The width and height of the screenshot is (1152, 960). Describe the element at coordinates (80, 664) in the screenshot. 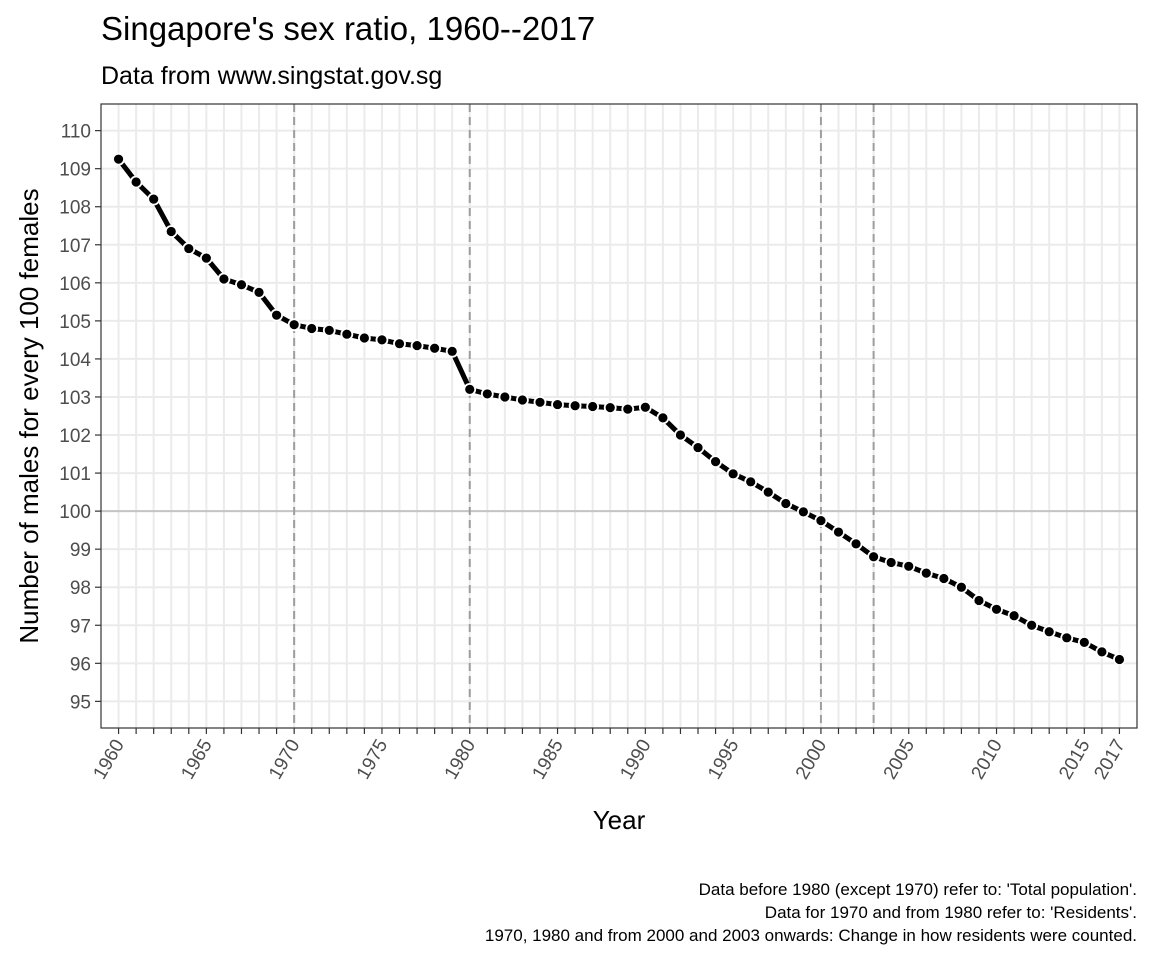

I see `y-tick-label: 96` at that location.